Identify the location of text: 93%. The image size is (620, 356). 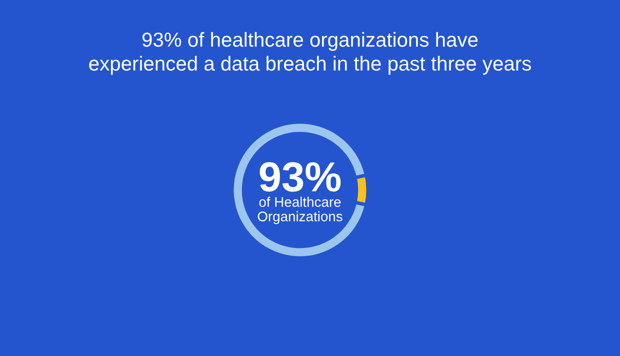
(300, 177).